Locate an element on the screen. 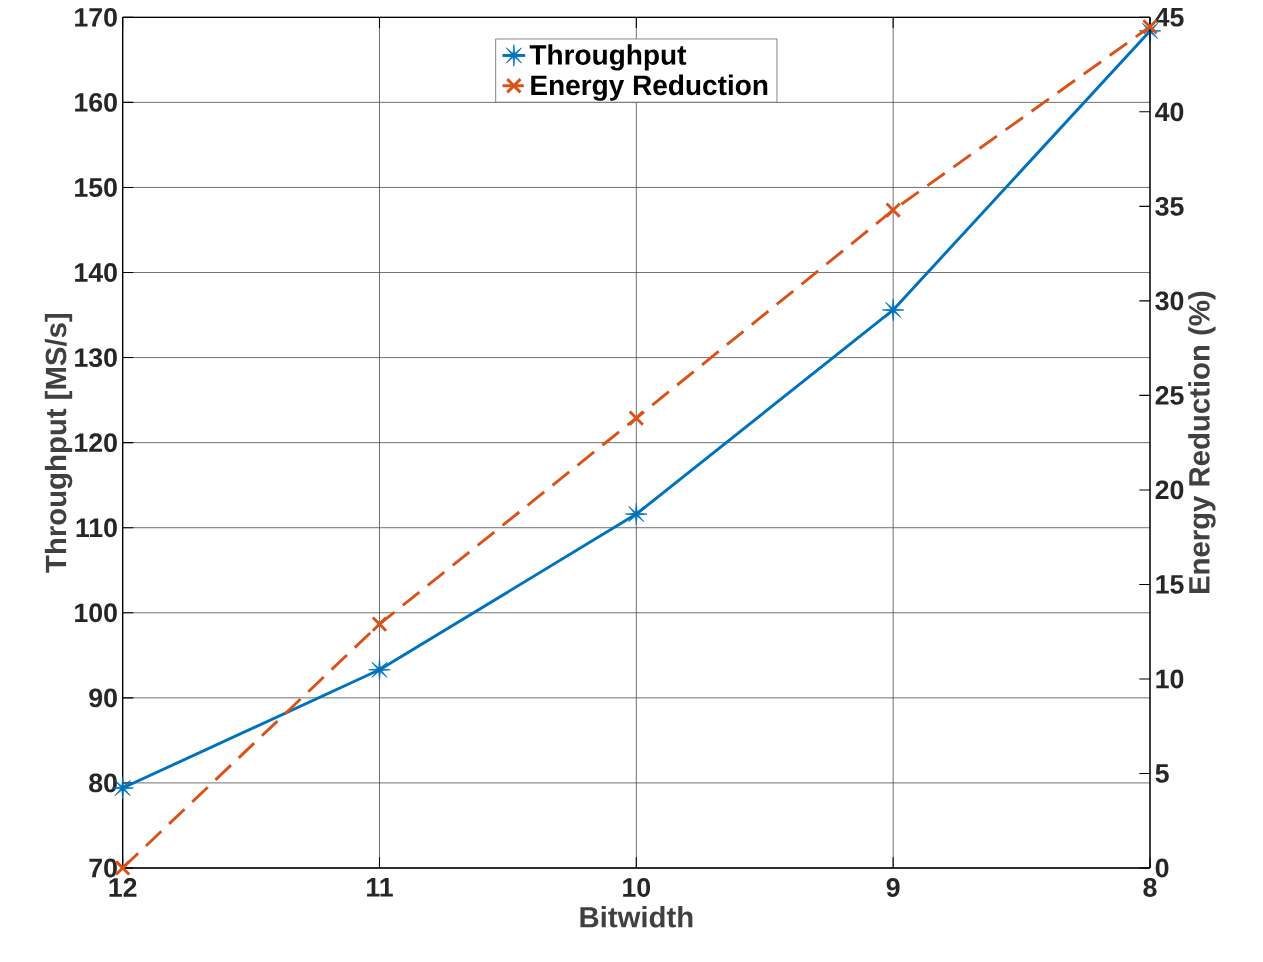 Image resolution: width=1263 pixels, height=962 pixels. y-tick-label: 150 is located at coordinates (96, 187).